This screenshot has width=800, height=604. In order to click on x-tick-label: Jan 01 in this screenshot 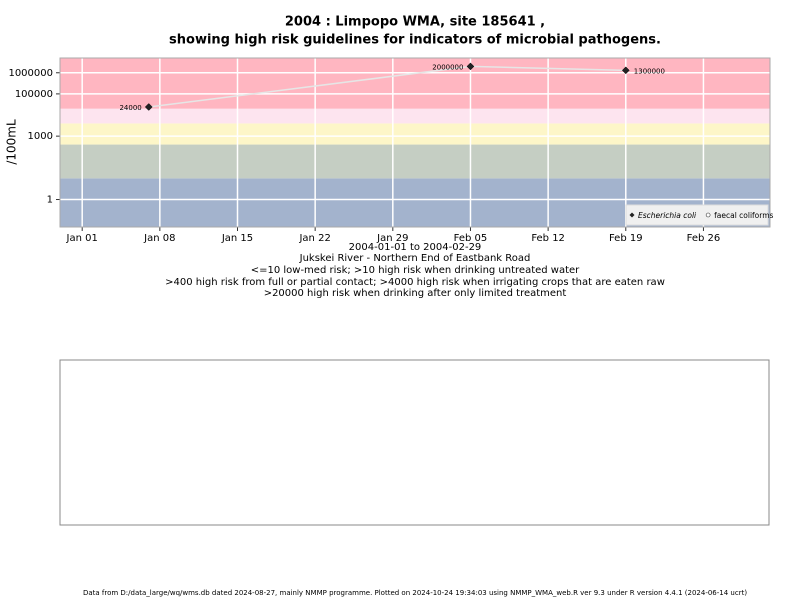, I will do `click(82, 238)`.